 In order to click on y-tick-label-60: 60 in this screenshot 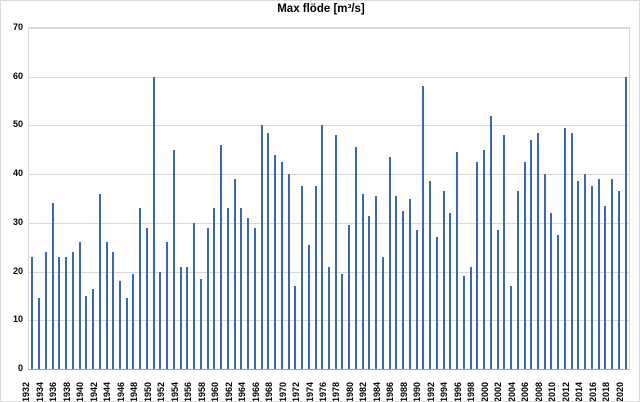, I will do `click(17, 75)`.